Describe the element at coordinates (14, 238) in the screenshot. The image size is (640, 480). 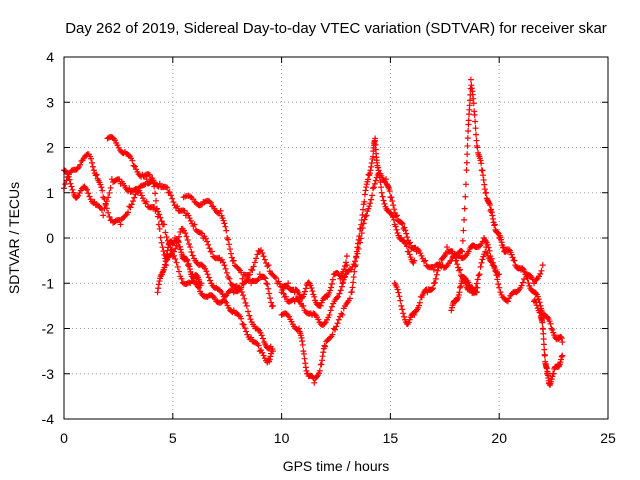
I see `y-axis-label: SDTVAR / TECUs` at that location.